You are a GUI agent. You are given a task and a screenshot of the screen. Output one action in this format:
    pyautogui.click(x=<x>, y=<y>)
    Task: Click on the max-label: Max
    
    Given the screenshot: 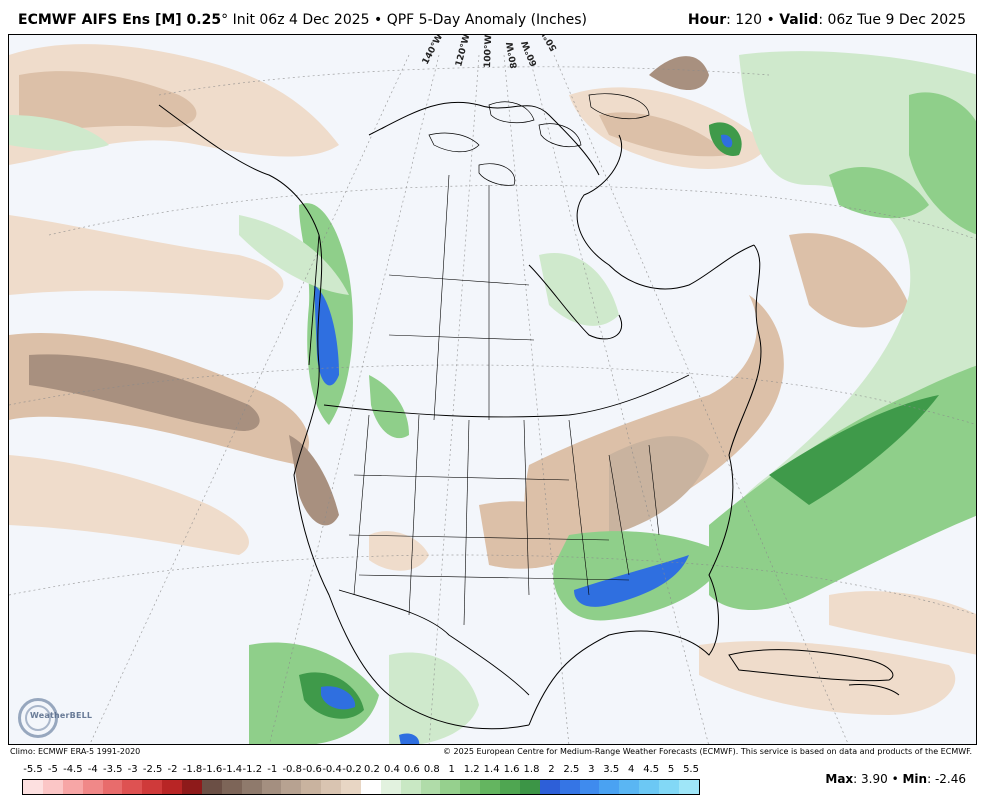 What is the action you would take?
    pyautogui.click(x=839, y=779)
    